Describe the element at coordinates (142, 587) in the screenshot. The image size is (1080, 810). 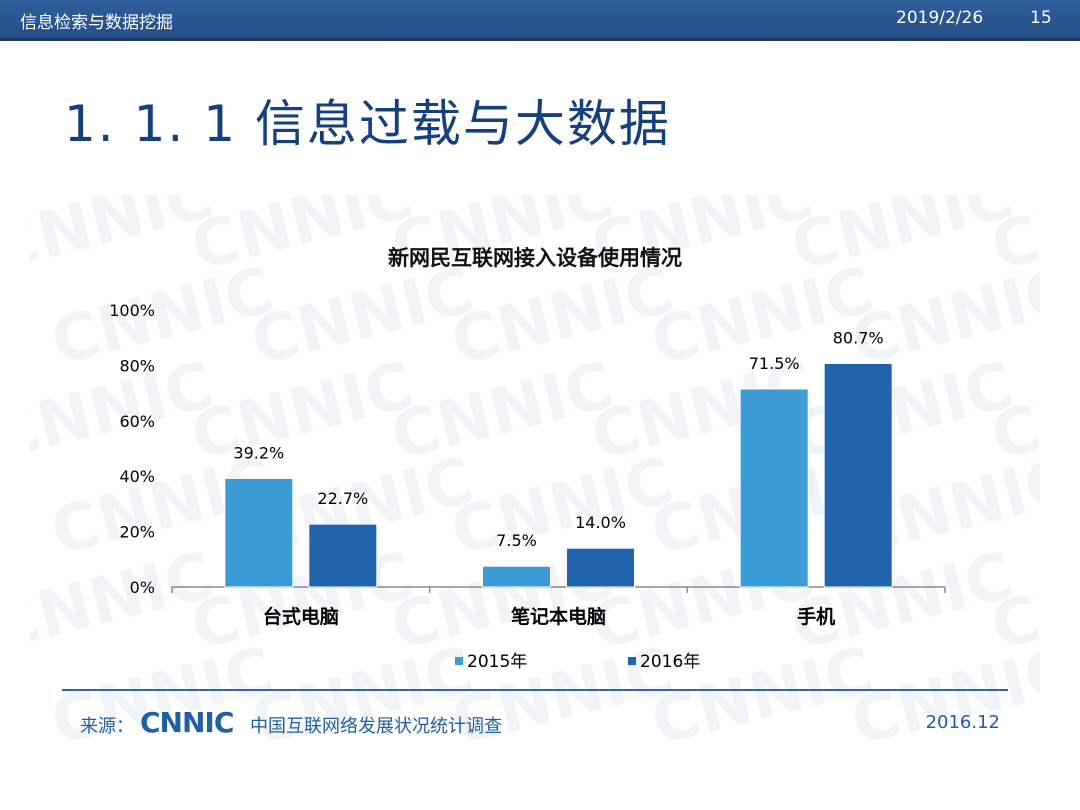
I see `y-tick-label: 0%` at that location.